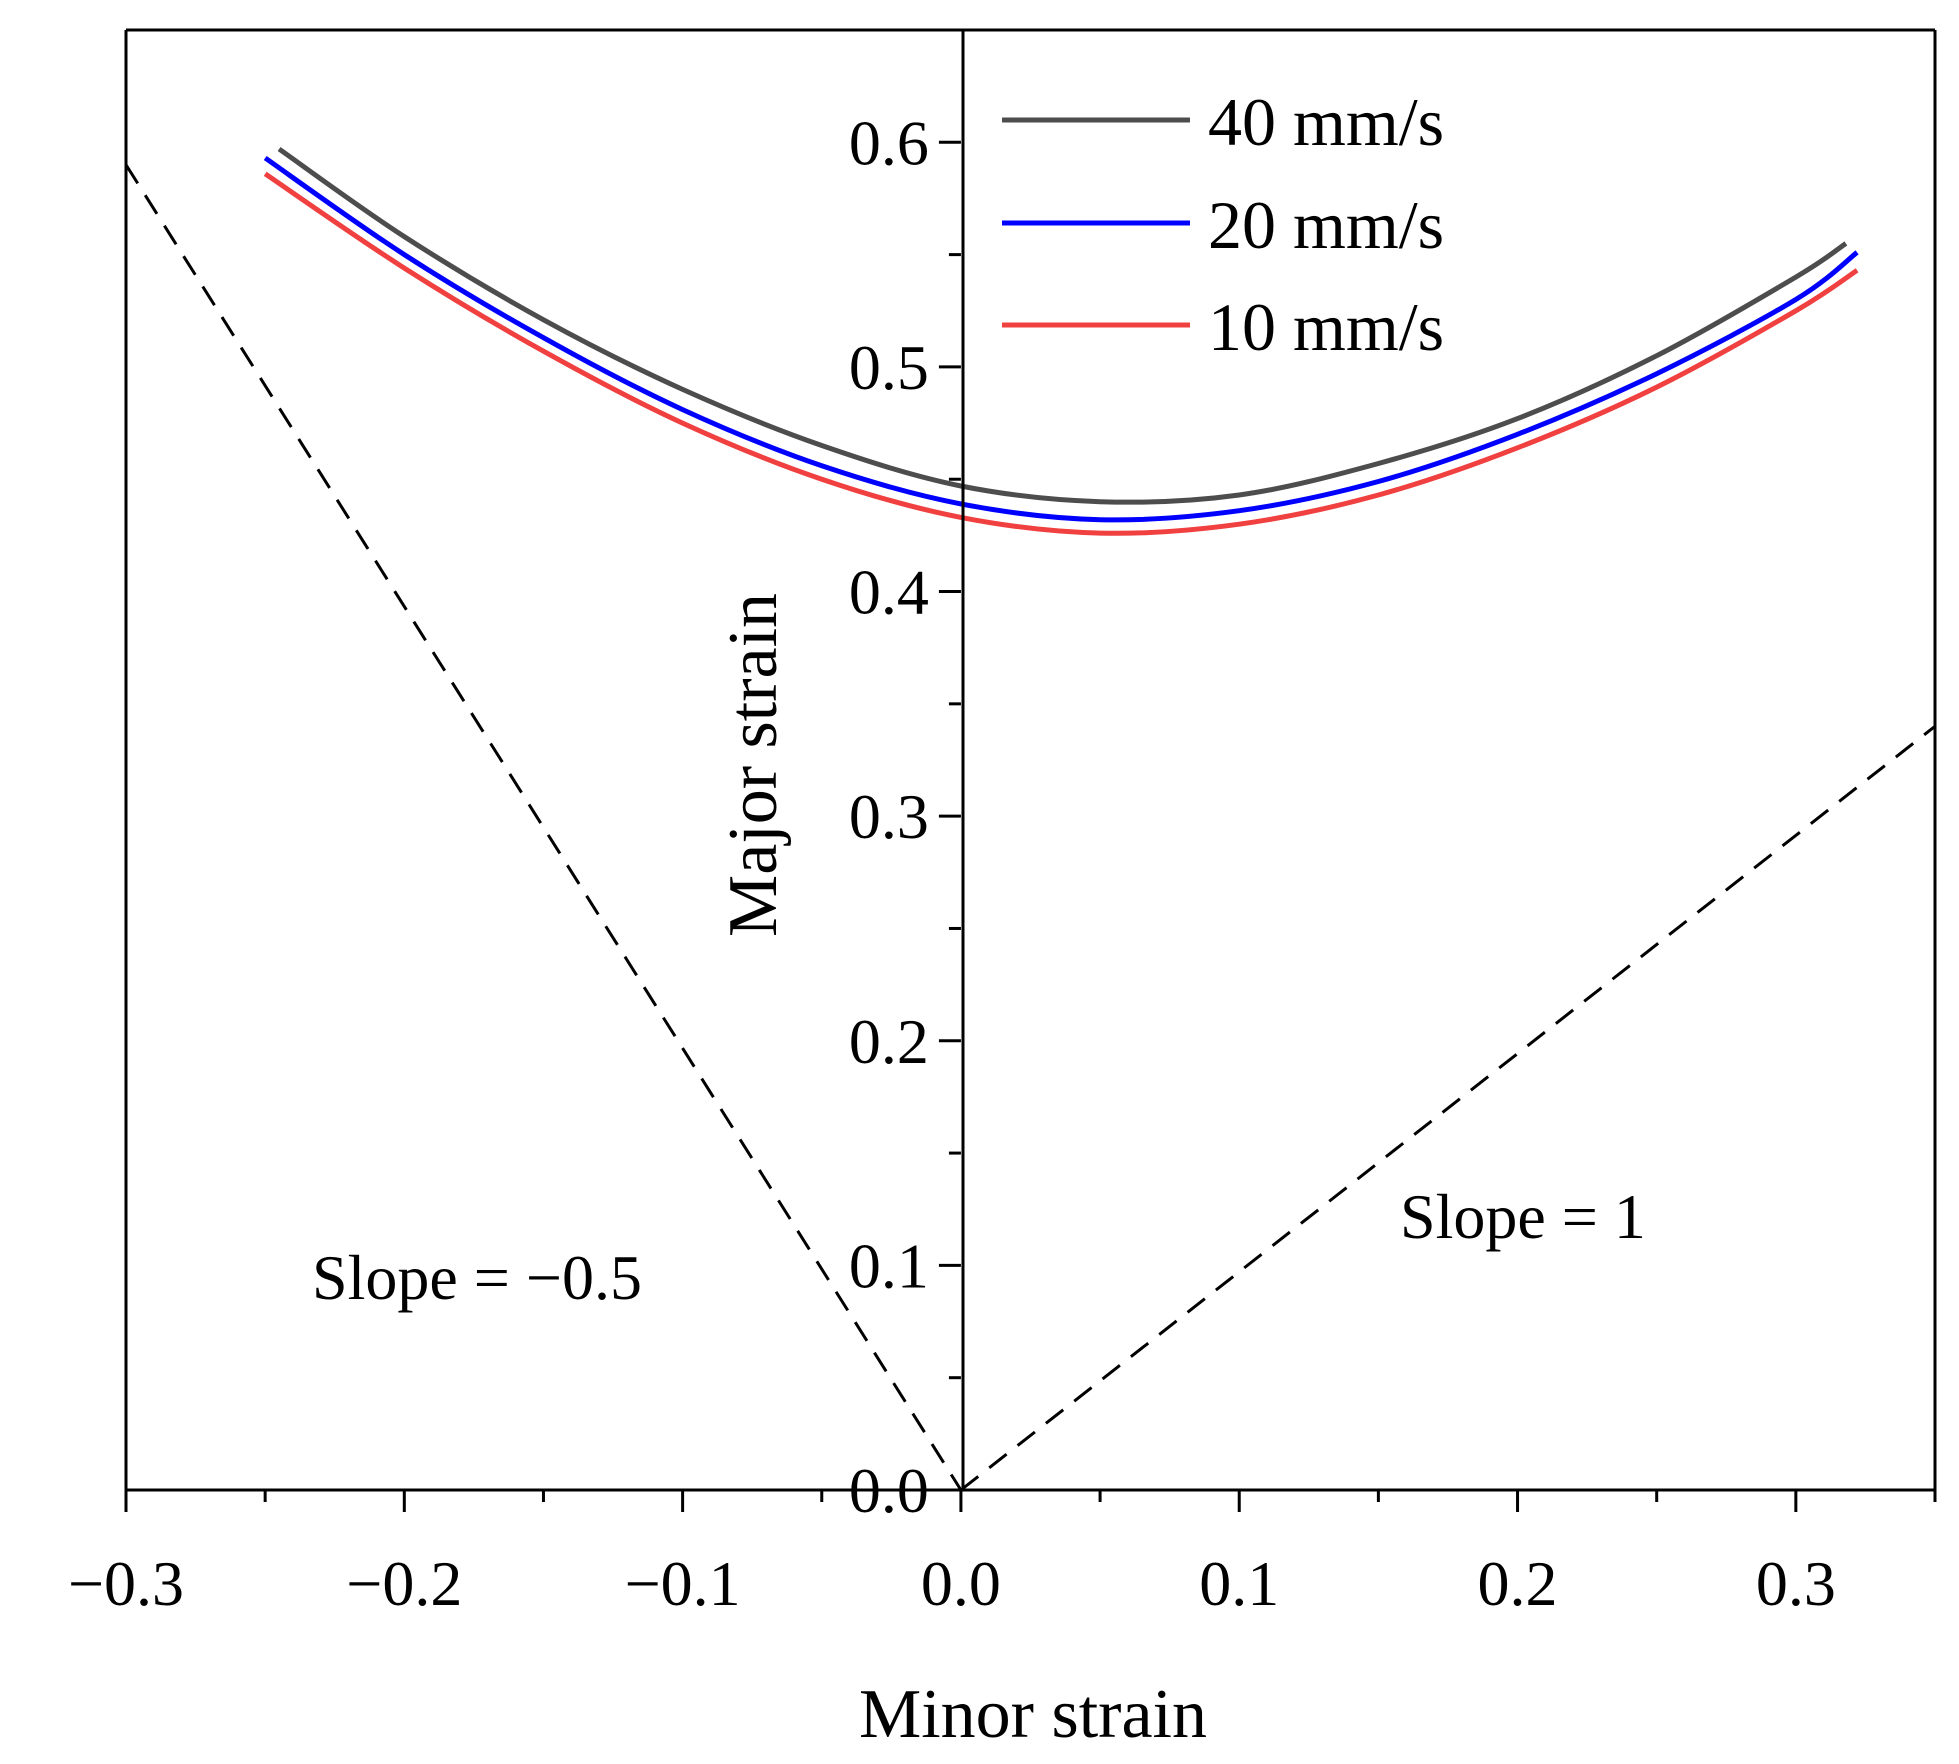 The height and width of the screenshot is (1764, 1959). I want to click on y-tick-label: 0.0, so click(889, 1490).